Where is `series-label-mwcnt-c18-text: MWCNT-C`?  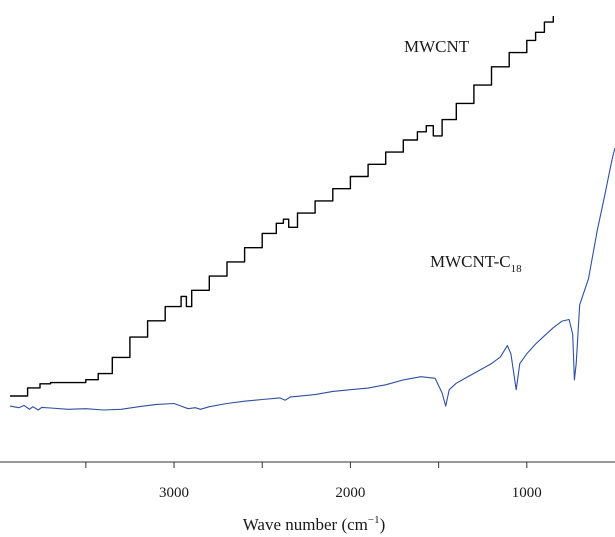 series-label-mwcnt-c18-text: MWCNT-C is located at coordinates (470, 261).